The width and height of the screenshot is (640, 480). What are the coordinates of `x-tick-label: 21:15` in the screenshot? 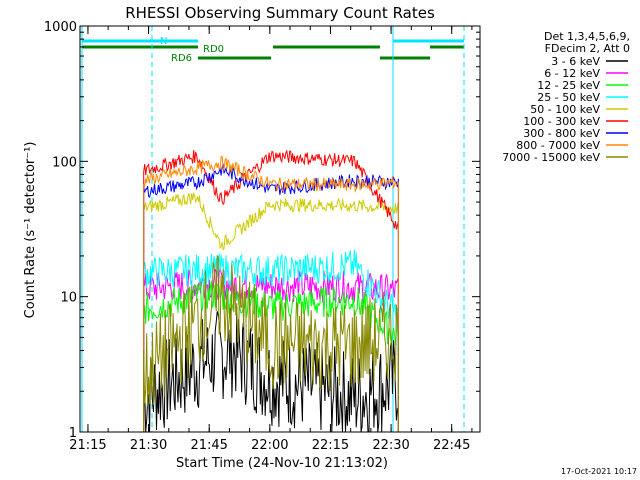 It's located at (87, 445).